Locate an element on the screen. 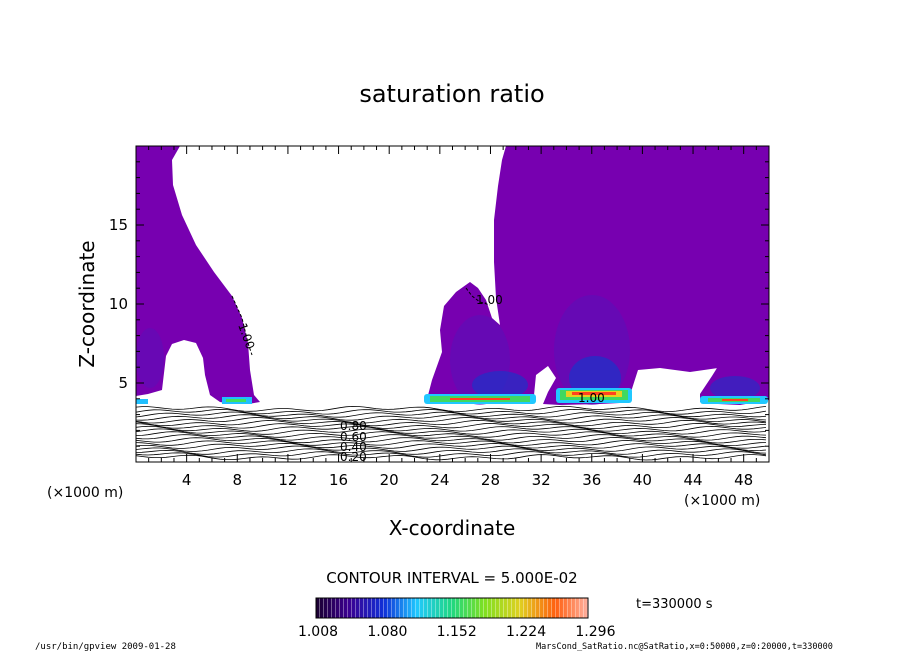 The image size is (904, 654). contour-label-4: 0.80 is located at coordinates (353, 426).